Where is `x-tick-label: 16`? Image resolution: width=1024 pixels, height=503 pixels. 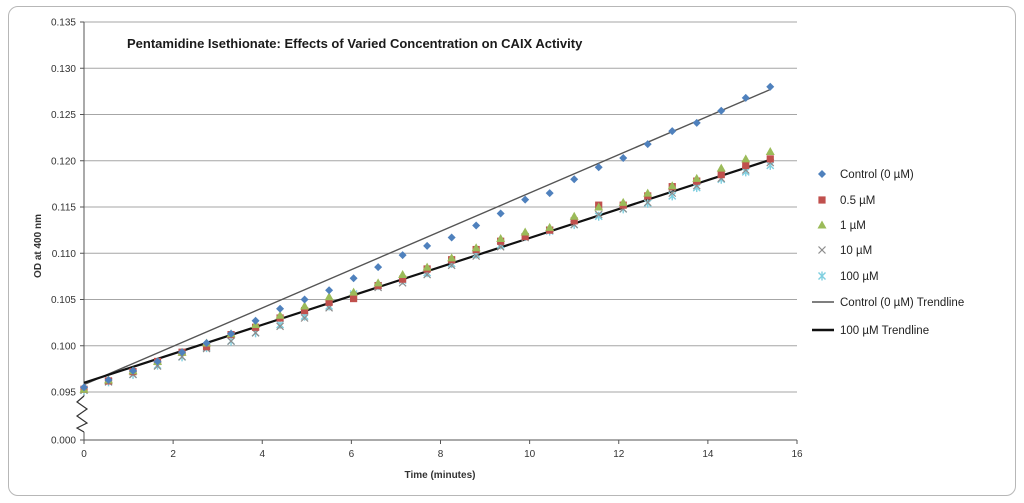
x-tick-label: 16 is located at coordinates (797, 454).